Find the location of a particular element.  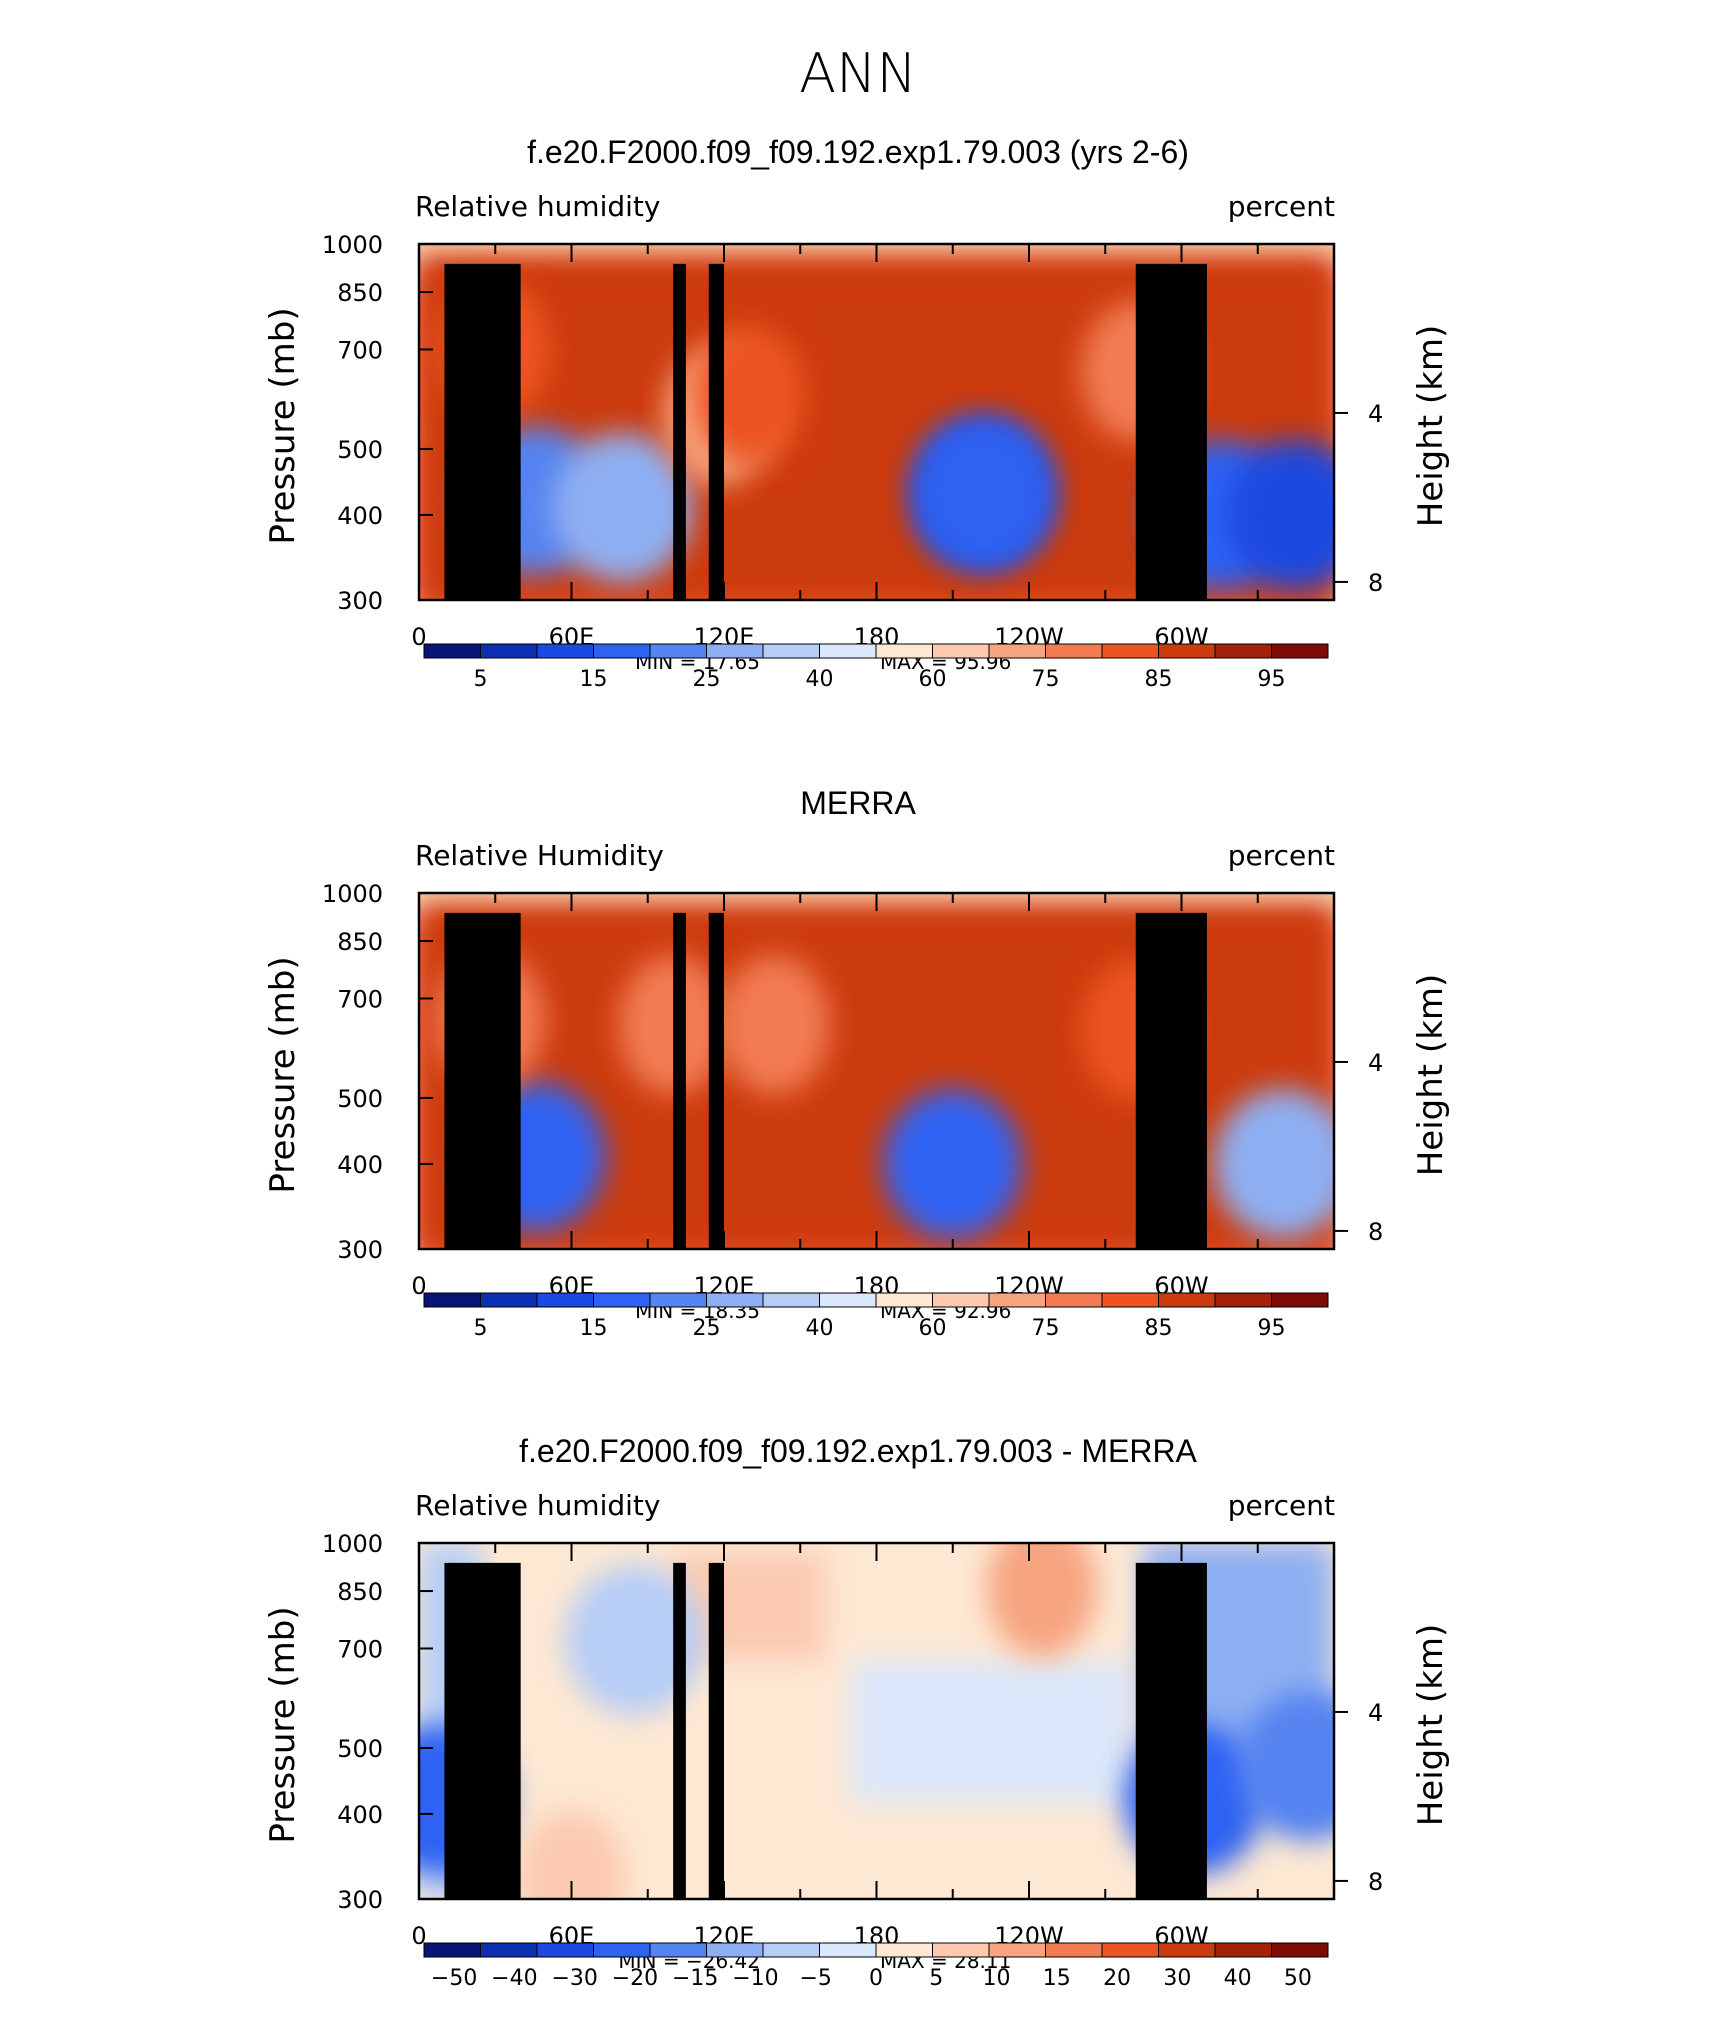

colorbar-label: 85 is located at coordinates (1159, 1328).